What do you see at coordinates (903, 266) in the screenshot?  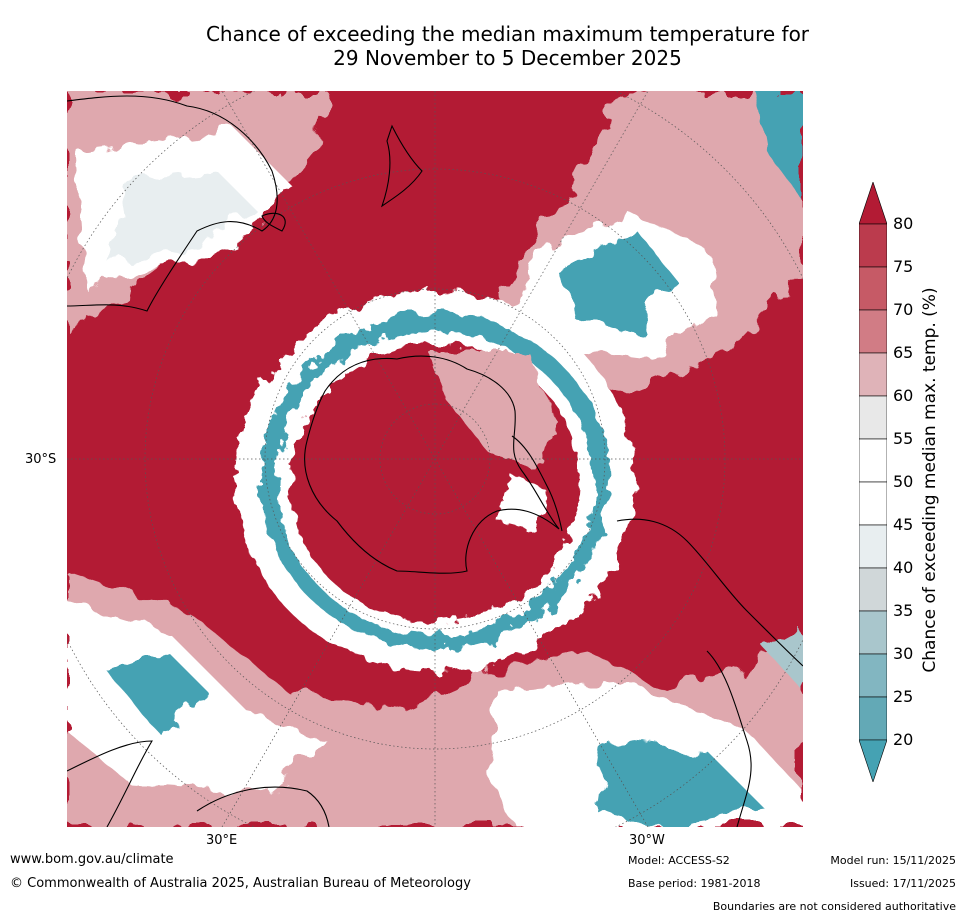 I see `colorbar-tick-label: 75` at bounding box center [903, 266].